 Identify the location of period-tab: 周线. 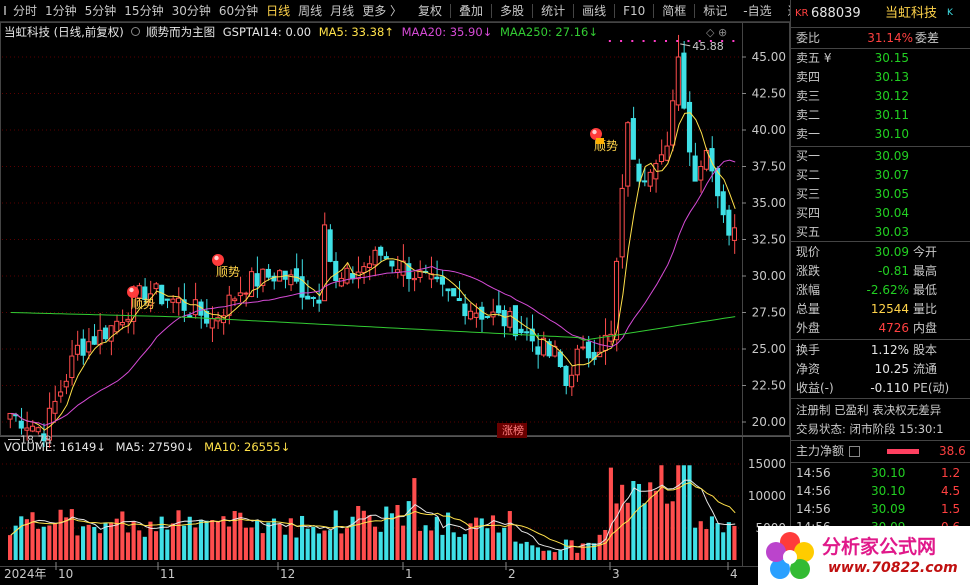
(310, 10).